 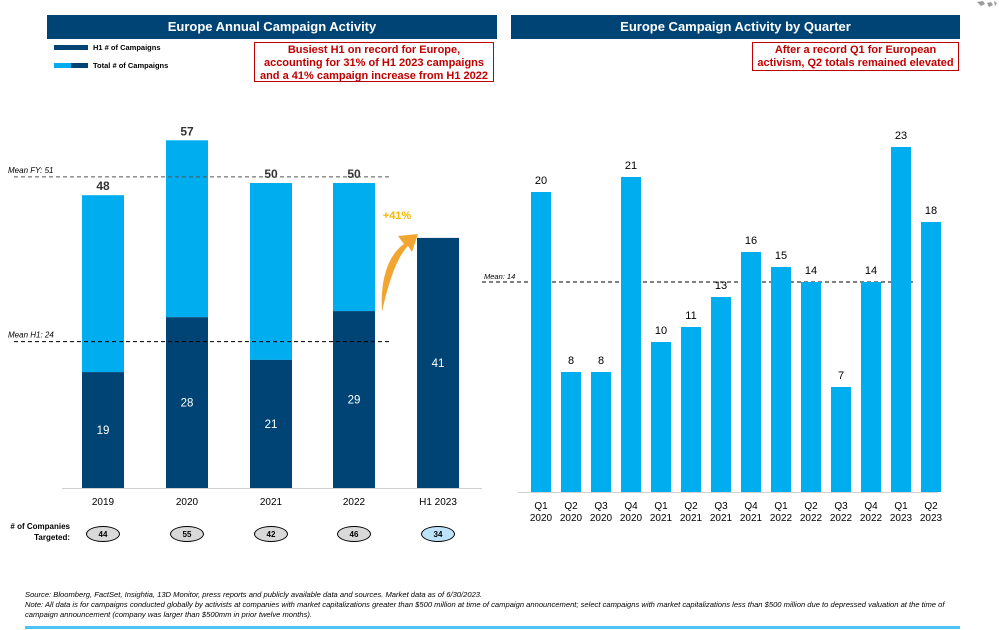 What do you see at coordinates (841, 439) in the screenshot?
I see `bar-Q3-2022` at bounding box center [841, 439].